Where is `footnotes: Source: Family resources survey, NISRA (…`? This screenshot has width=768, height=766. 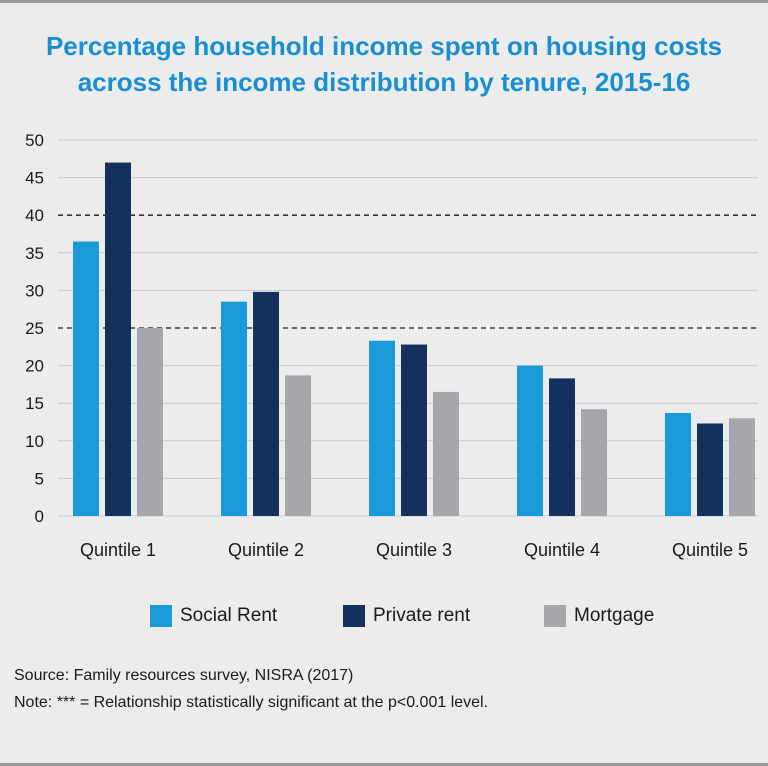 footnotes: Source: Family resources survey, NISRA (… is located at coordinates (251, 689).